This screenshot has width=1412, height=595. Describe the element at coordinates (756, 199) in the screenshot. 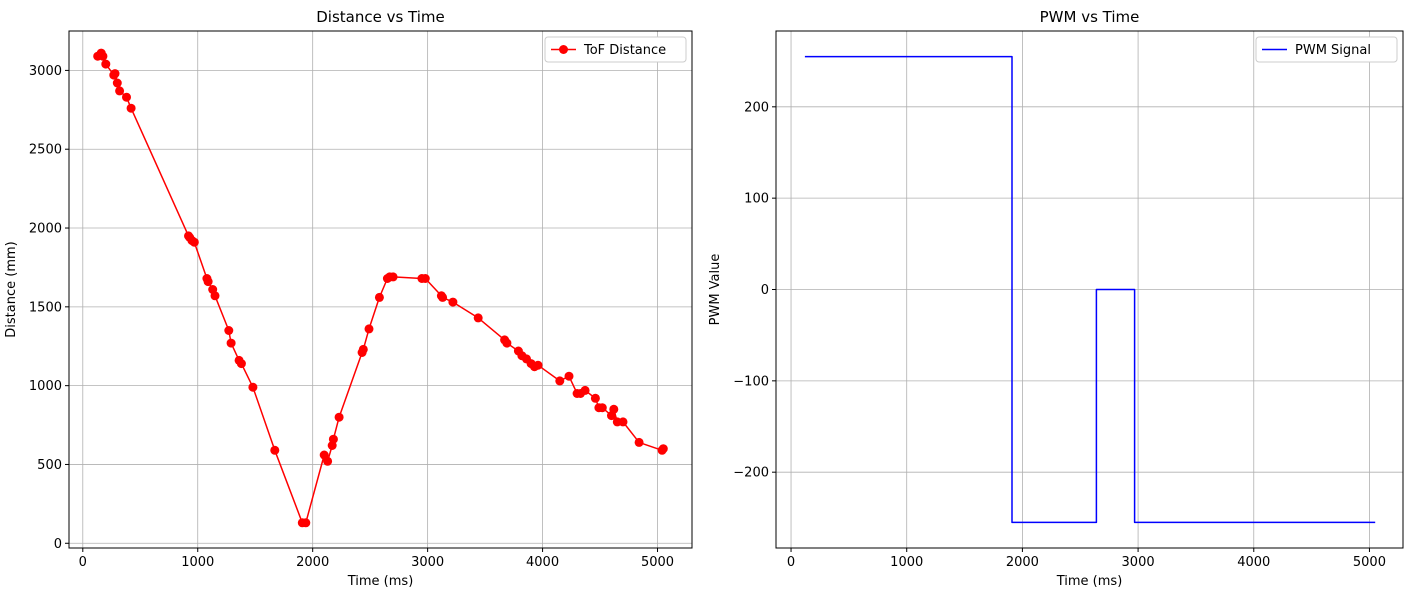

I see `y-tick-label: 100` at that location.